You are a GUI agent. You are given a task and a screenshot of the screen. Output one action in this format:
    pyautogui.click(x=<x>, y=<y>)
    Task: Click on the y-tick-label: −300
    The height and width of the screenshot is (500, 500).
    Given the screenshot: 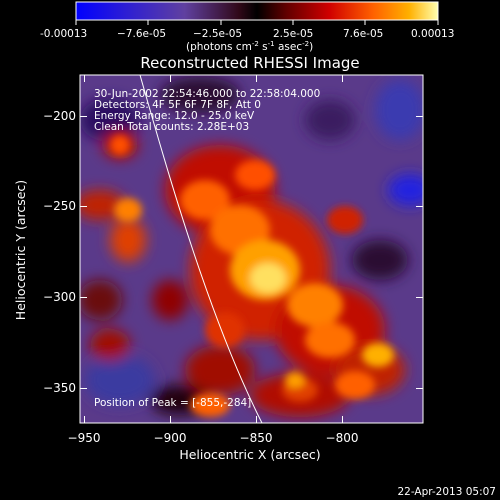 What is the action you would take?
    pyautogui.click(x=59, y=297)
    